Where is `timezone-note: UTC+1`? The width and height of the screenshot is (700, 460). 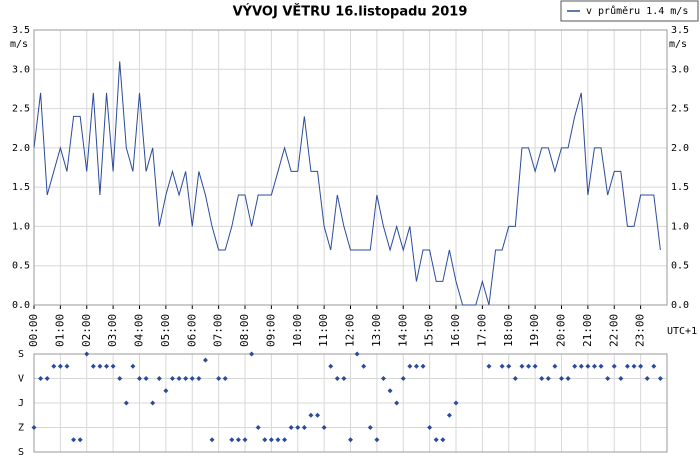 timezone-note: UTC+1 is located at coordinates (682, 331).